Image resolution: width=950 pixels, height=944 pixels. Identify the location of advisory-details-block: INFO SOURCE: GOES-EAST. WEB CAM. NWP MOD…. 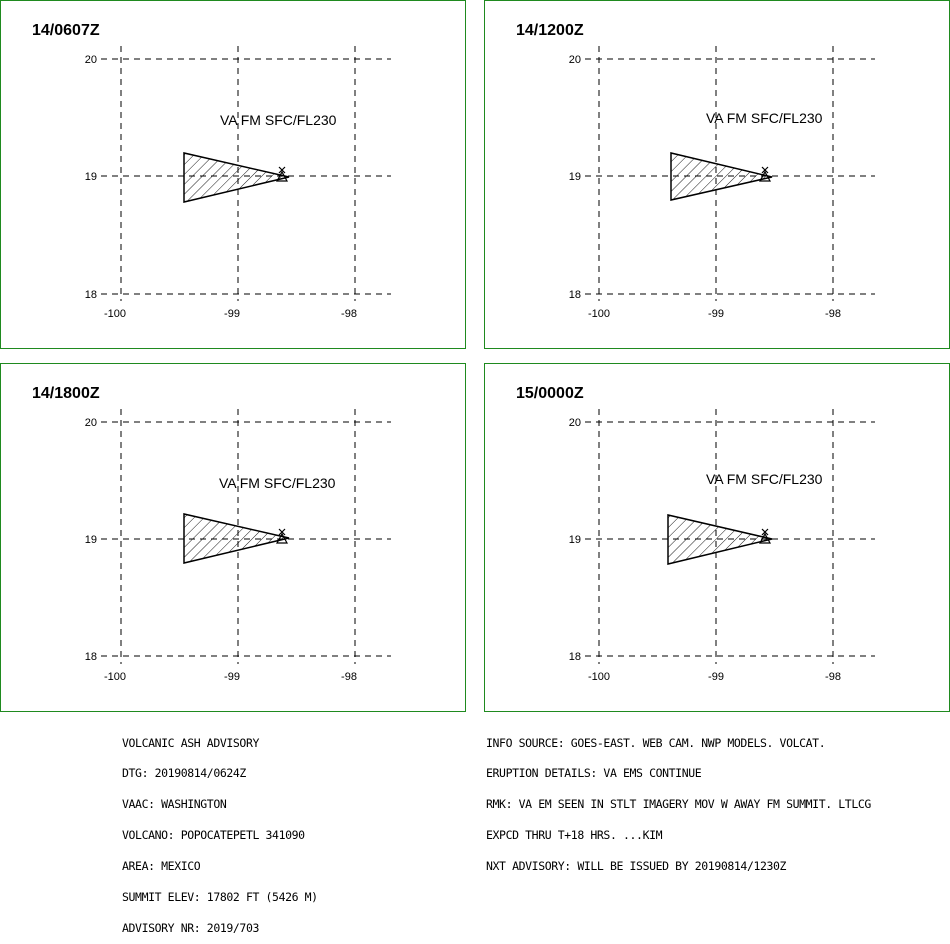
(678, 799).